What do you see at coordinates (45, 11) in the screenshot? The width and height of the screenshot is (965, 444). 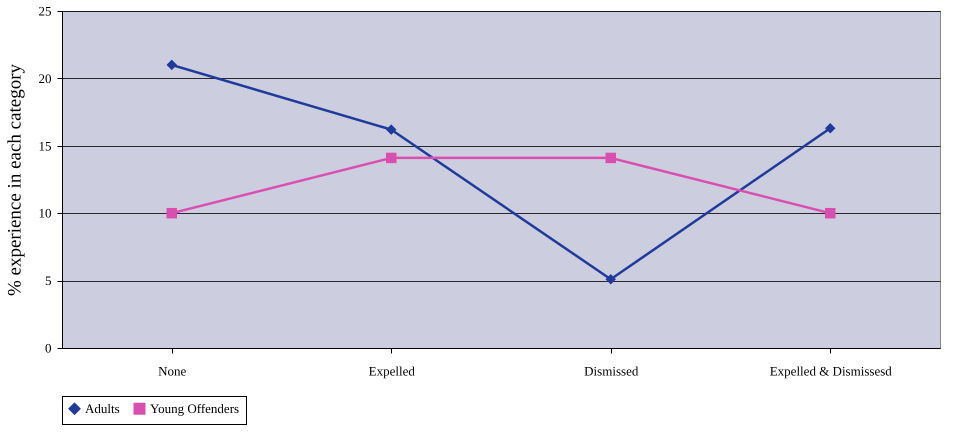 I see `y-tick-label: 25` at bounding box center [45, 11].